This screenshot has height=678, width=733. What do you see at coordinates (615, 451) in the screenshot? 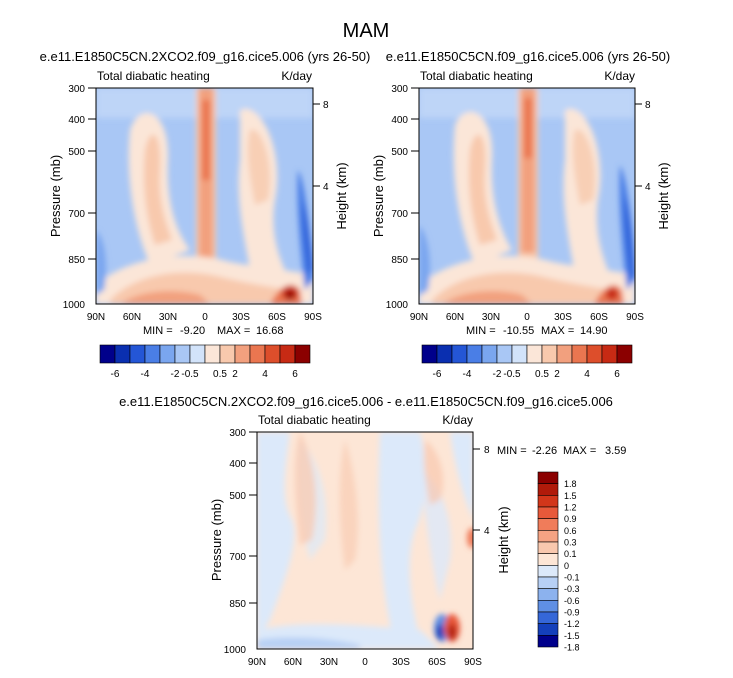
I see `max-value: 3.59` at bounding box center [615, 451].